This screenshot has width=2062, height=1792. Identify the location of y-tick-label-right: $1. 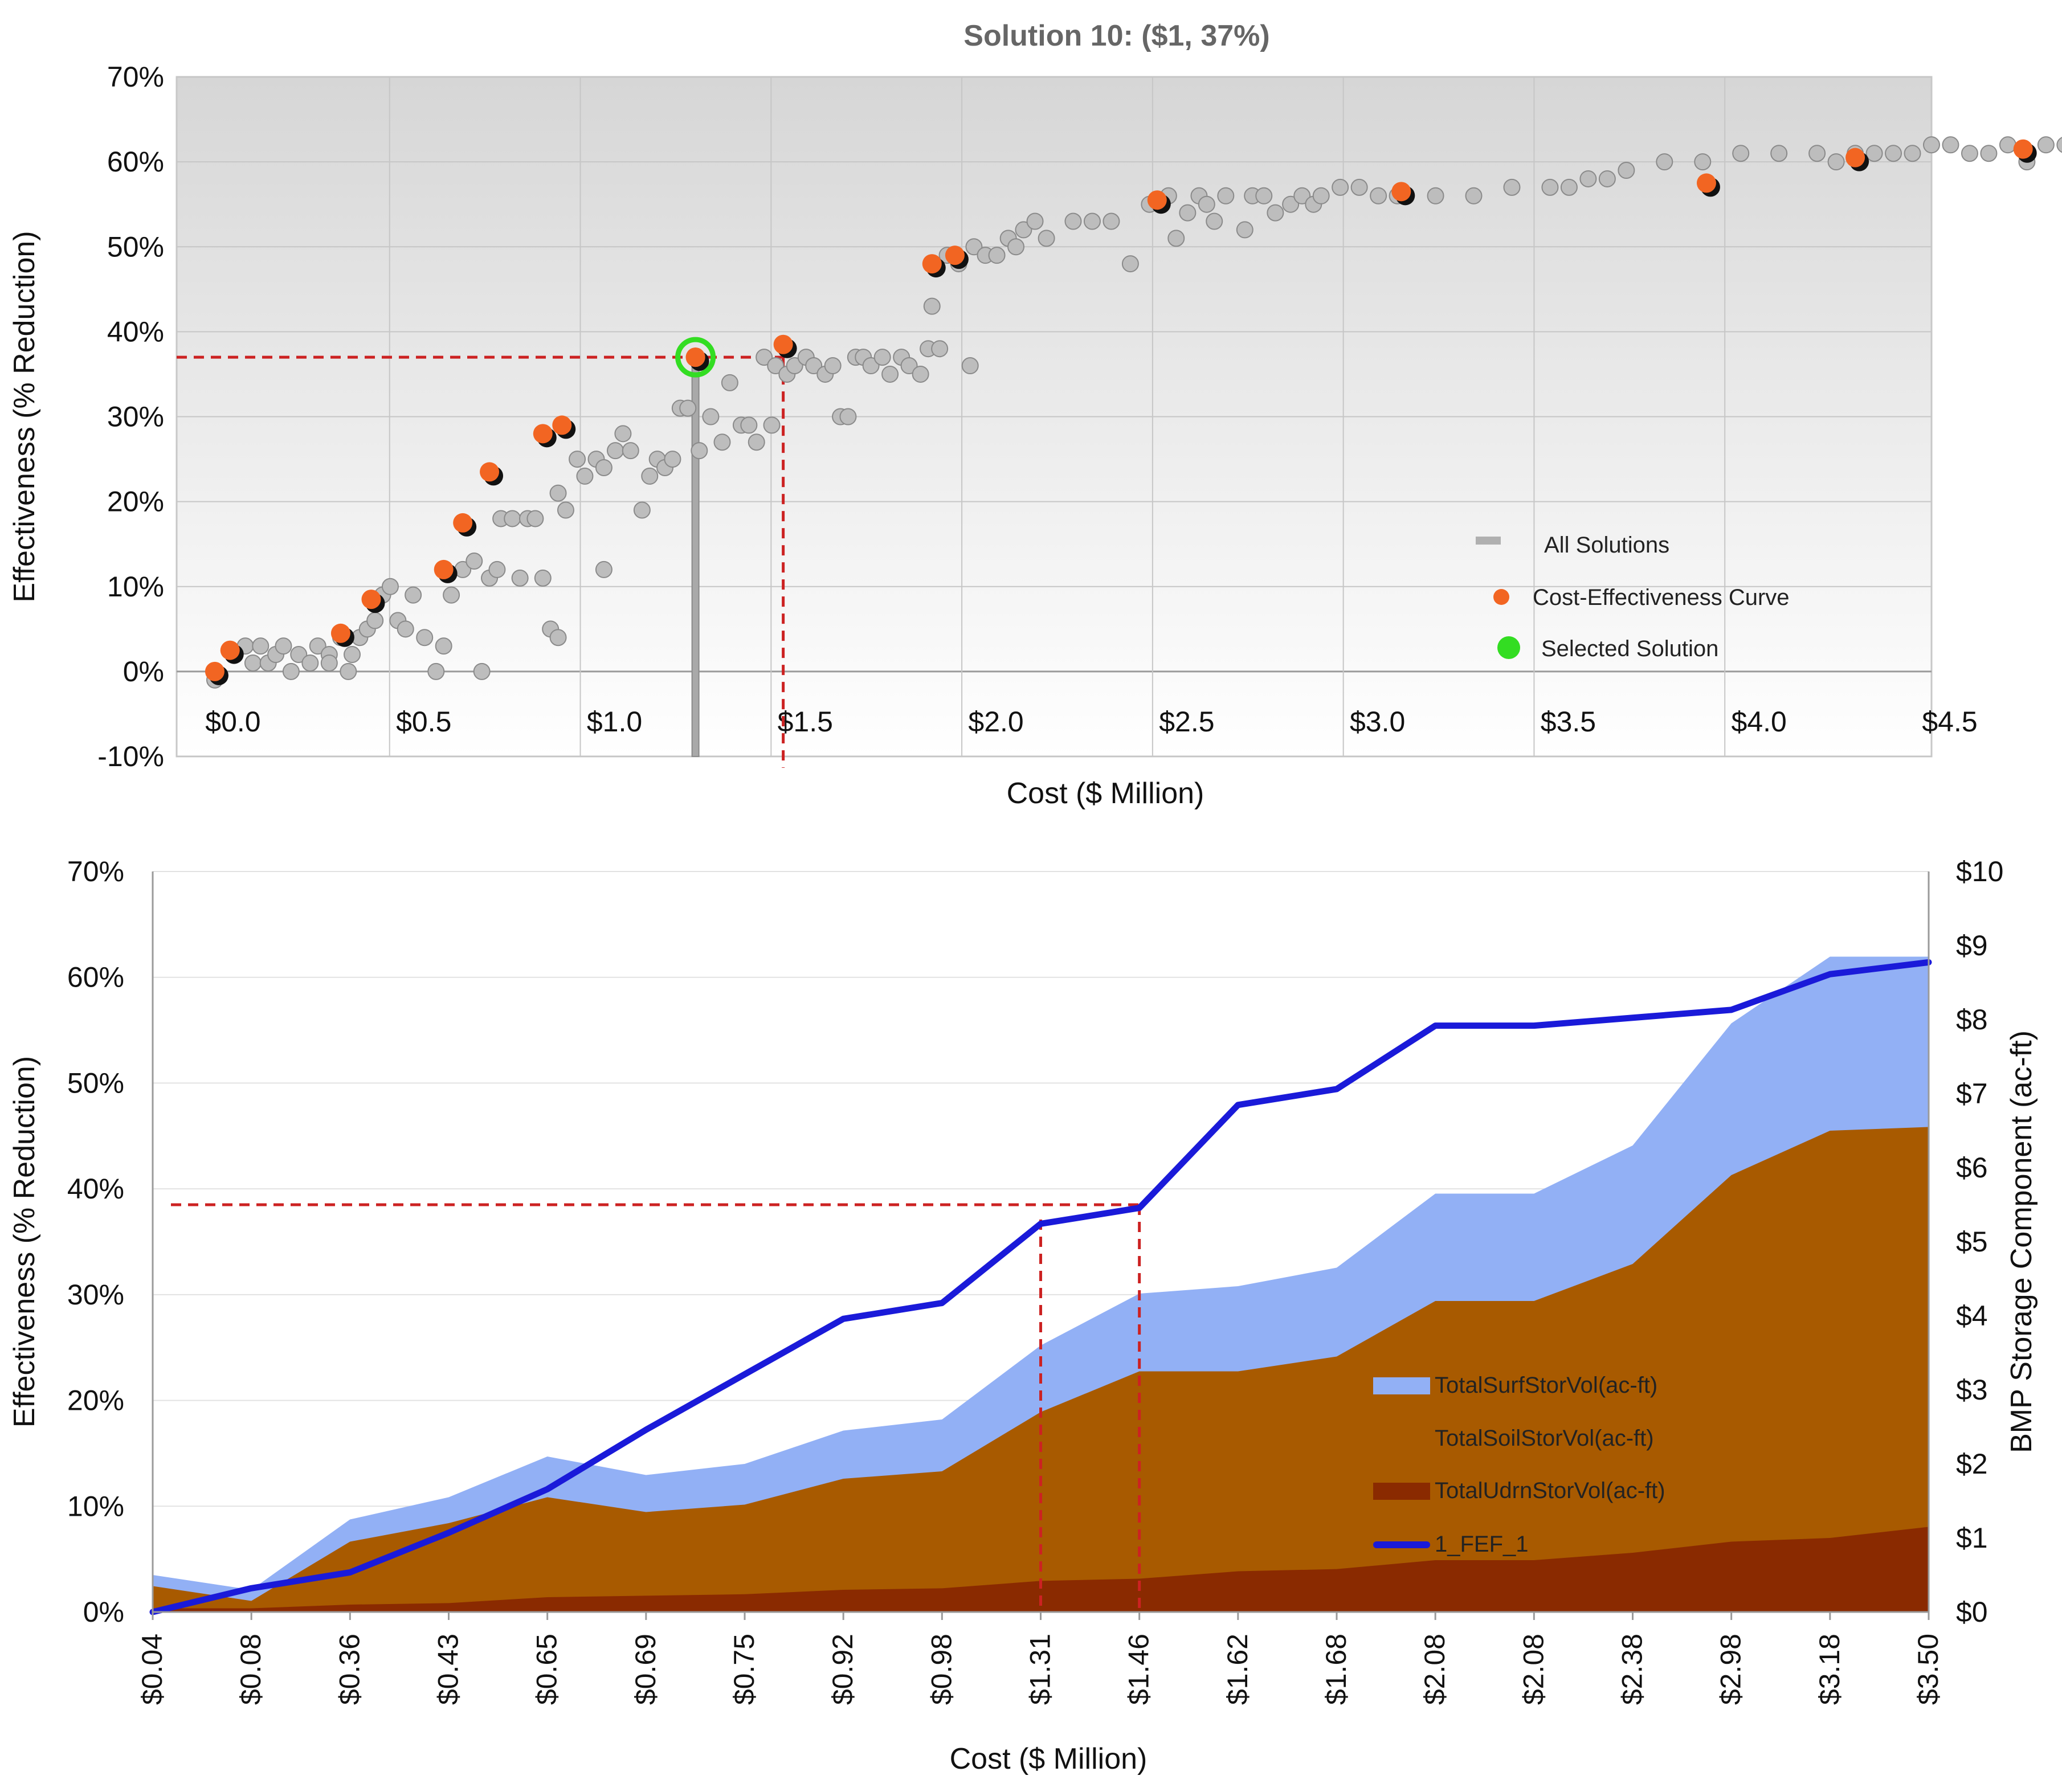
(1972, 1538).